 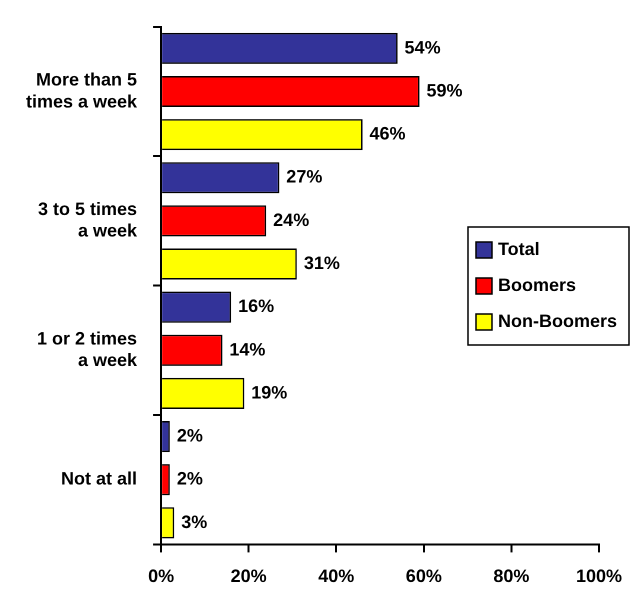 I want to click on x-tick-label: 80%, so click(x=511, y=576).